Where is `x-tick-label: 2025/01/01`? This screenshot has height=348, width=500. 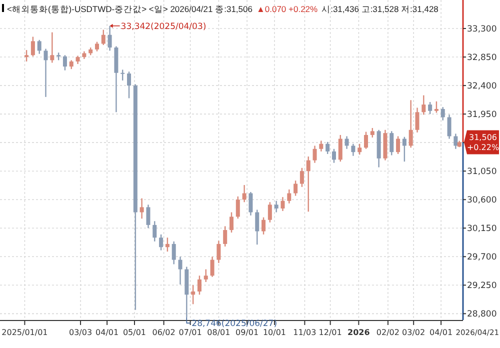
x-tick-label: 2025/01/01 is located at coordinates (25, 332).